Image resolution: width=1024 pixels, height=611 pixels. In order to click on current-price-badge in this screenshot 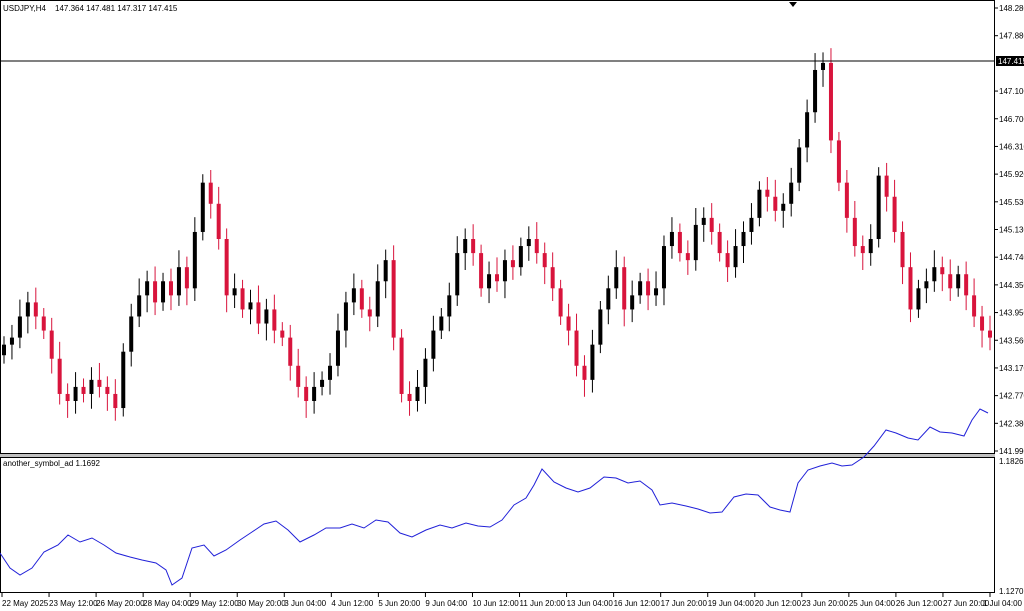, I will do `click(1010, 61)`.